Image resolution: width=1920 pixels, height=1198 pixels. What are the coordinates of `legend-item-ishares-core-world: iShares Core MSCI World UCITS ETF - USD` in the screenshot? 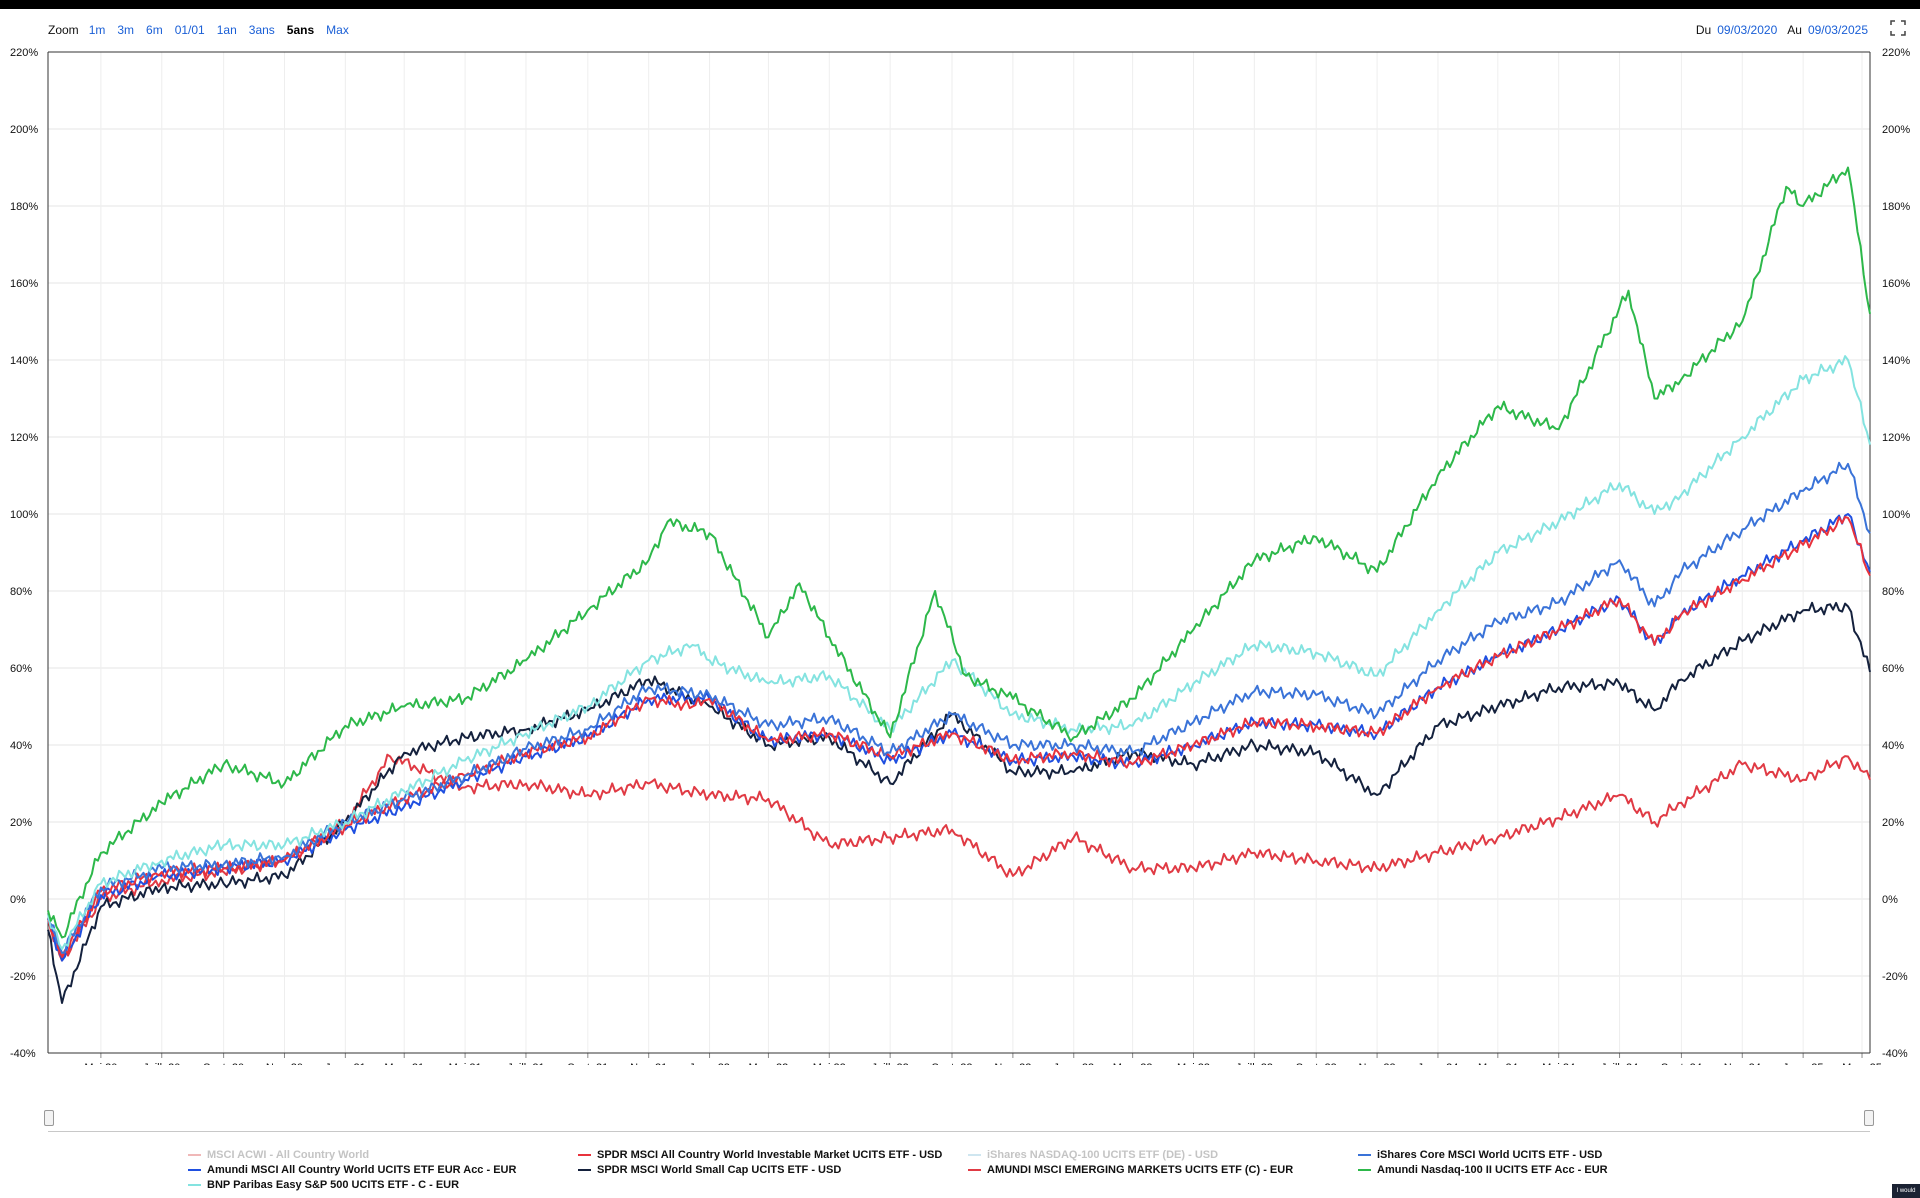 It's located at (1553, 1155).